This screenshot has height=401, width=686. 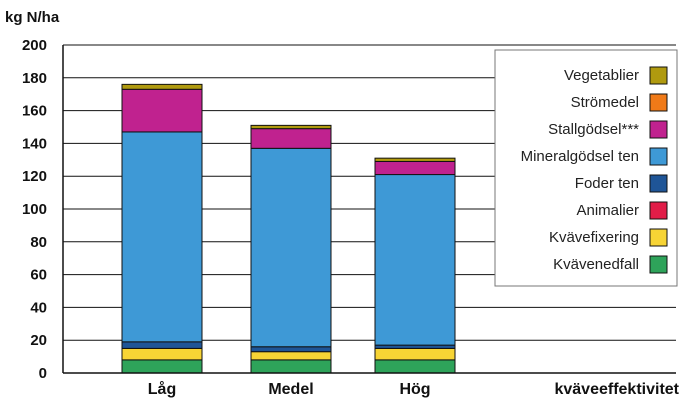 What do you see at coordinates (38, 340) in the screenshot?
I see `y-tick-label: 20` at bounding box center [38, 340].